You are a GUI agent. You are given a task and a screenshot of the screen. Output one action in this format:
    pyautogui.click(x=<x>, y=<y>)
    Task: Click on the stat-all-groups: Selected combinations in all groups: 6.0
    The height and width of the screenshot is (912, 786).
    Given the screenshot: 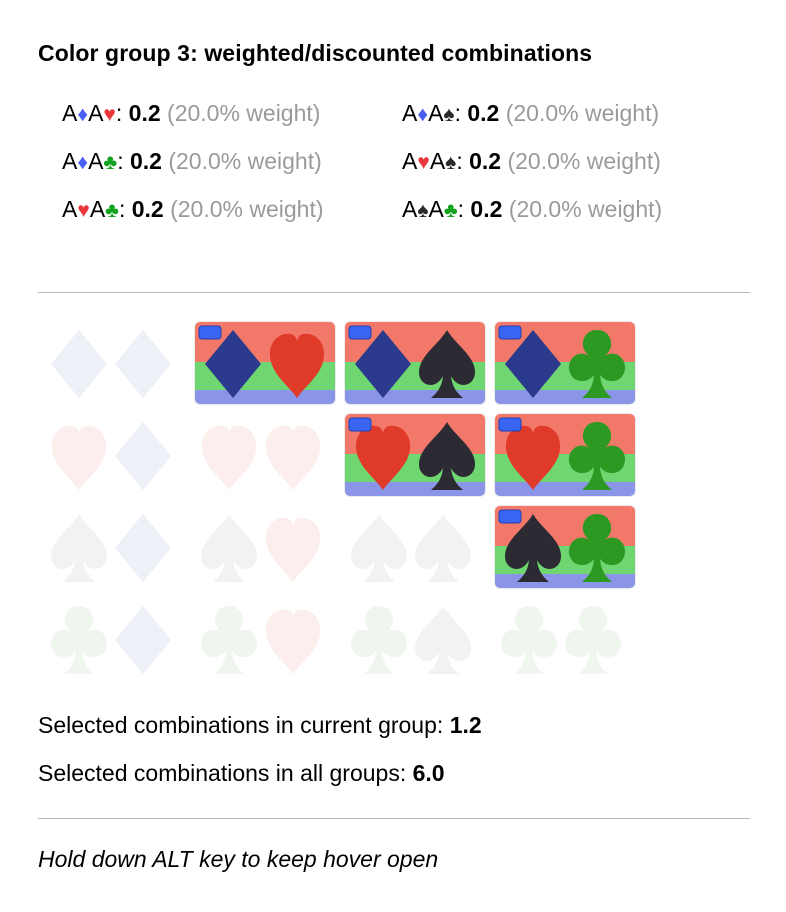 What is the action you would take?
    pyautogui.click(x=241, y=773)
    